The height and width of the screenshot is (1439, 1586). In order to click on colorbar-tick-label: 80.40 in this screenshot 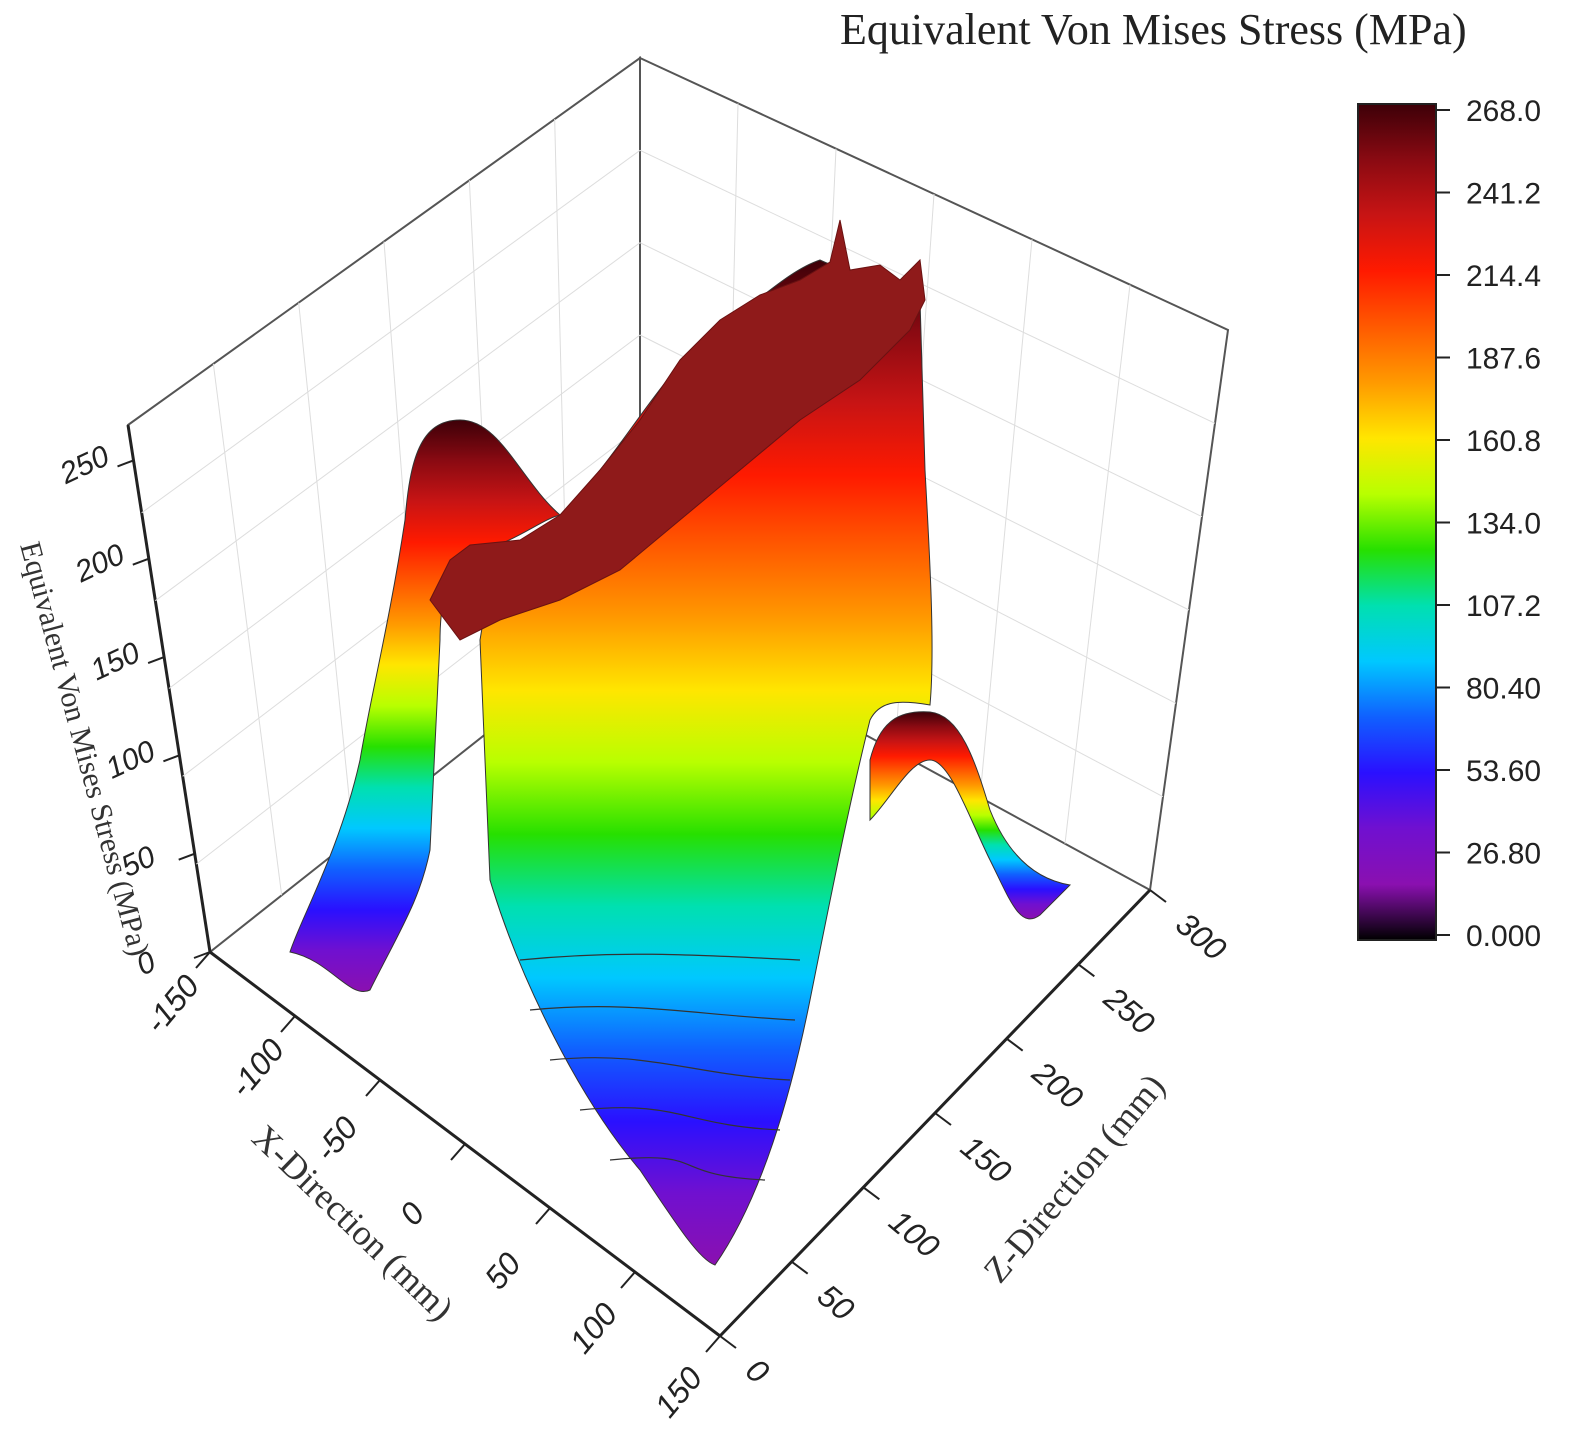, I will do `click(1503, 689)`.